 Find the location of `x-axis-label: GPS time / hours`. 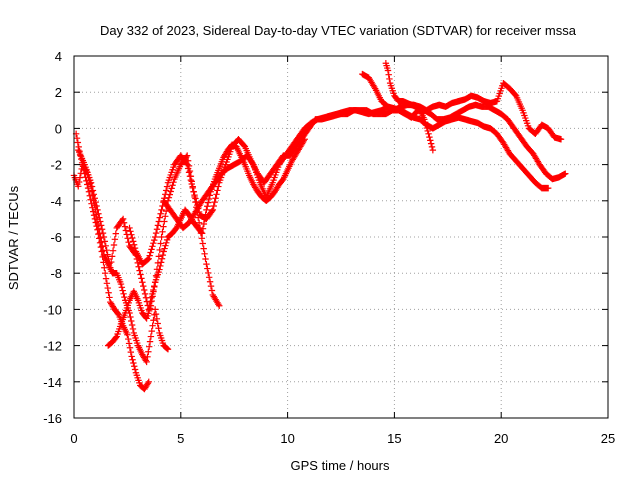

x-axis-label: GPS time / hours is located at coordinates (340, 465).